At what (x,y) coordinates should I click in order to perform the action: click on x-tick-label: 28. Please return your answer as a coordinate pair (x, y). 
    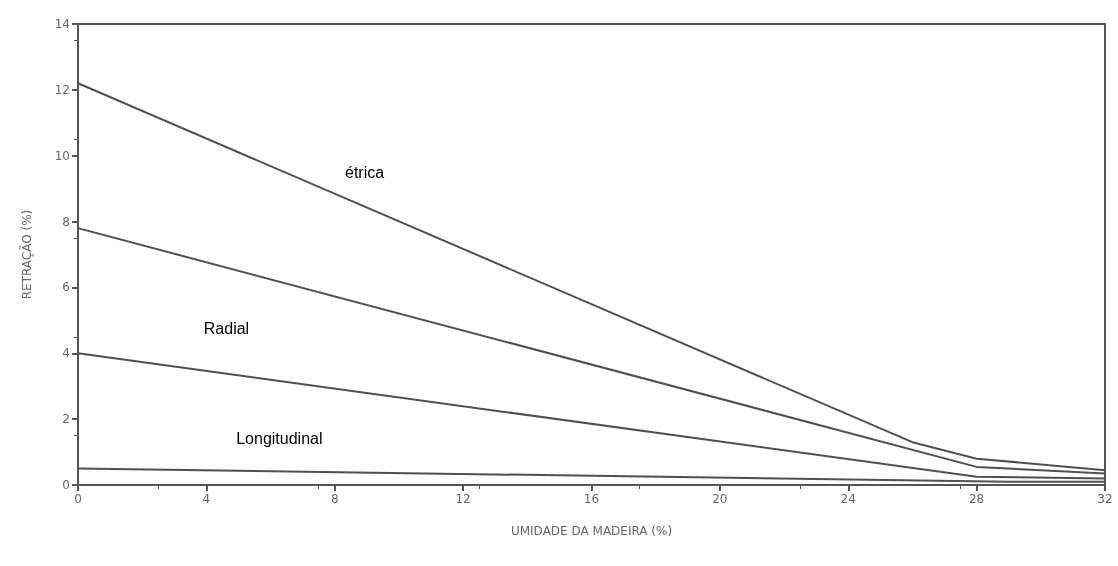
    Looking at the image, I should click on (976, 499).